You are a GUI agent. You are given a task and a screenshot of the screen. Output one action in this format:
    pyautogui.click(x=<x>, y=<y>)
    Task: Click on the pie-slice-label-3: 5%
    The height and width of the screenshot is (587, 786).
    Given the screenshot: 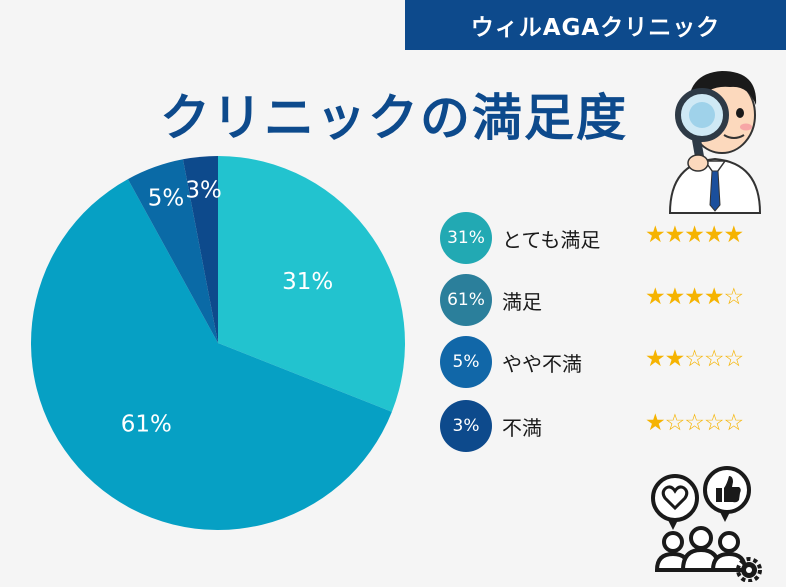 What is the action you would take?
    pyautogui.click(x=166, y=199)
    